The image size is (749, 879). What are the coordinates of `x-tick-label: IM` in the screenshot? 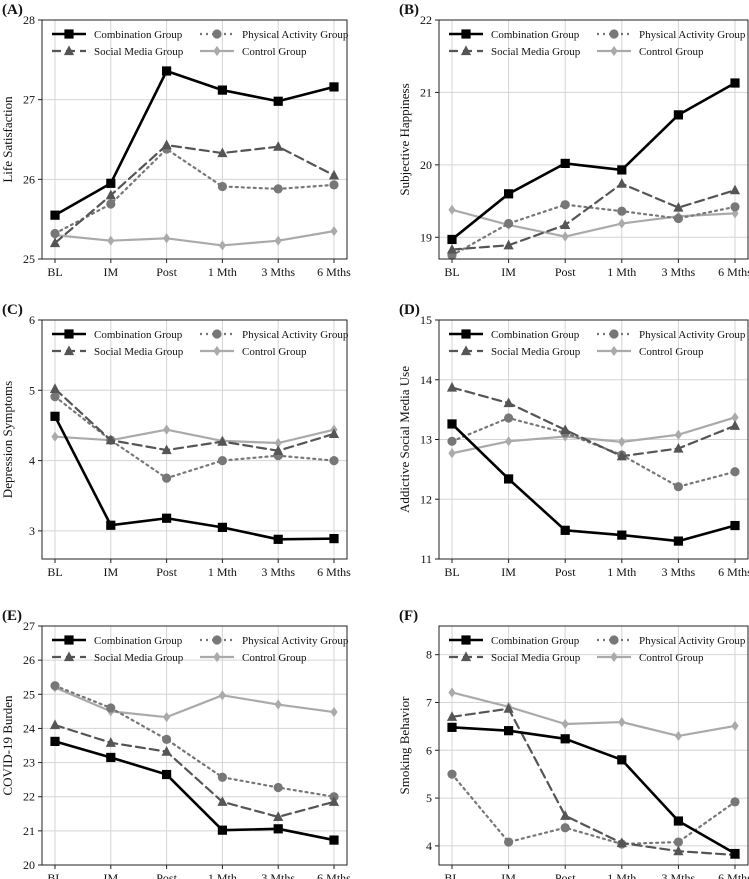 It's located at (110, 875).